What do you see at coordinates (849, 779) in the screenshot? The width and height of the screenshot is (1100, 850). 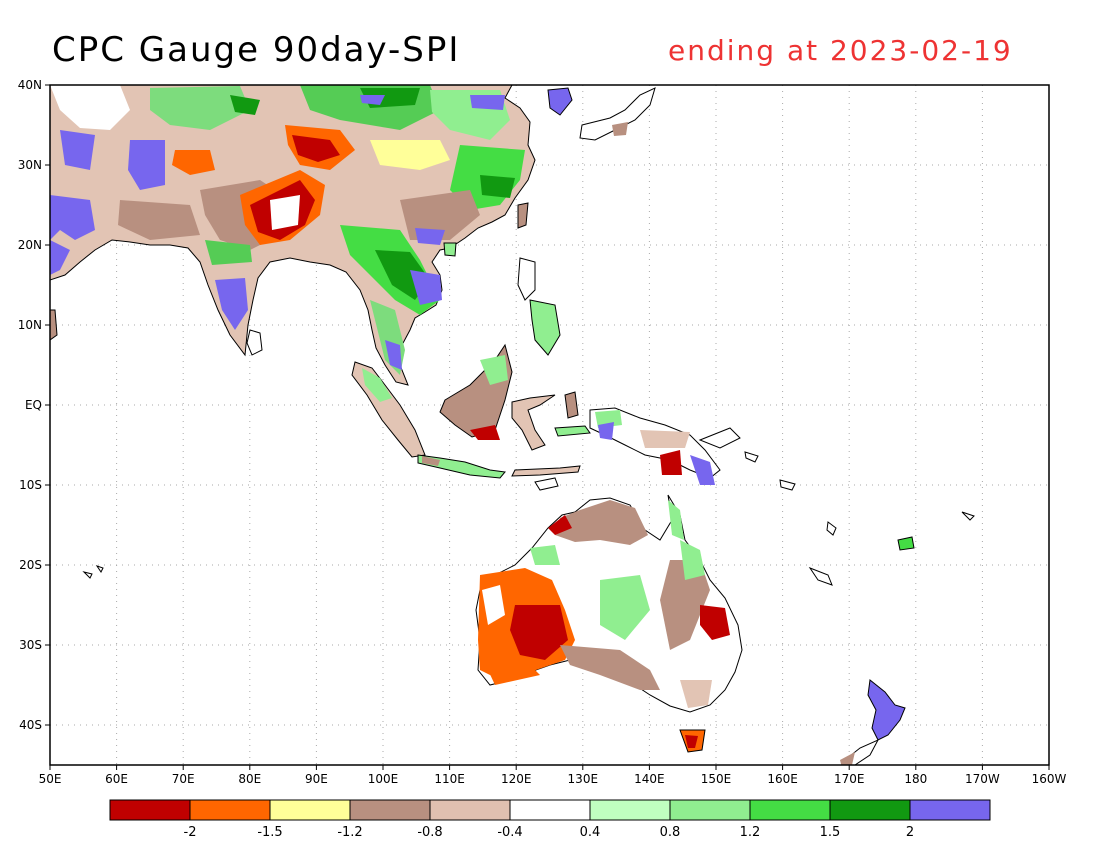 I see `lon-tick-label: 170E` at bounding box center [849, 779].